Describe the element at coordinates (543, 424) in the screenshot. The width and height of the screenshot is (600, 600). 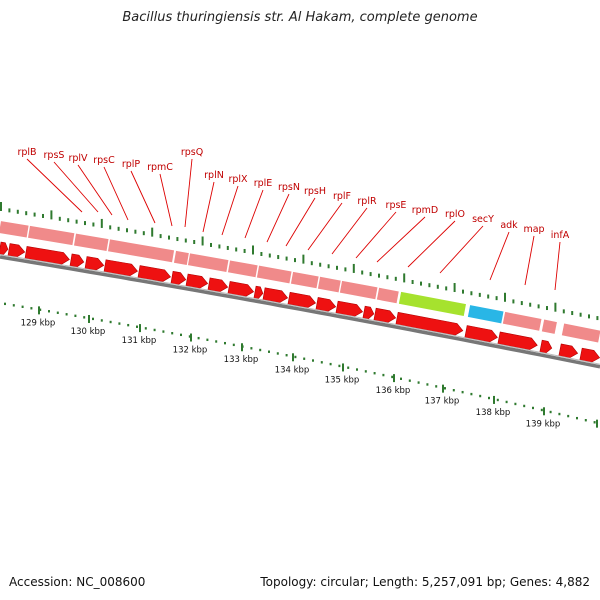
I see `kbp-label: 139 kbp` at that location.